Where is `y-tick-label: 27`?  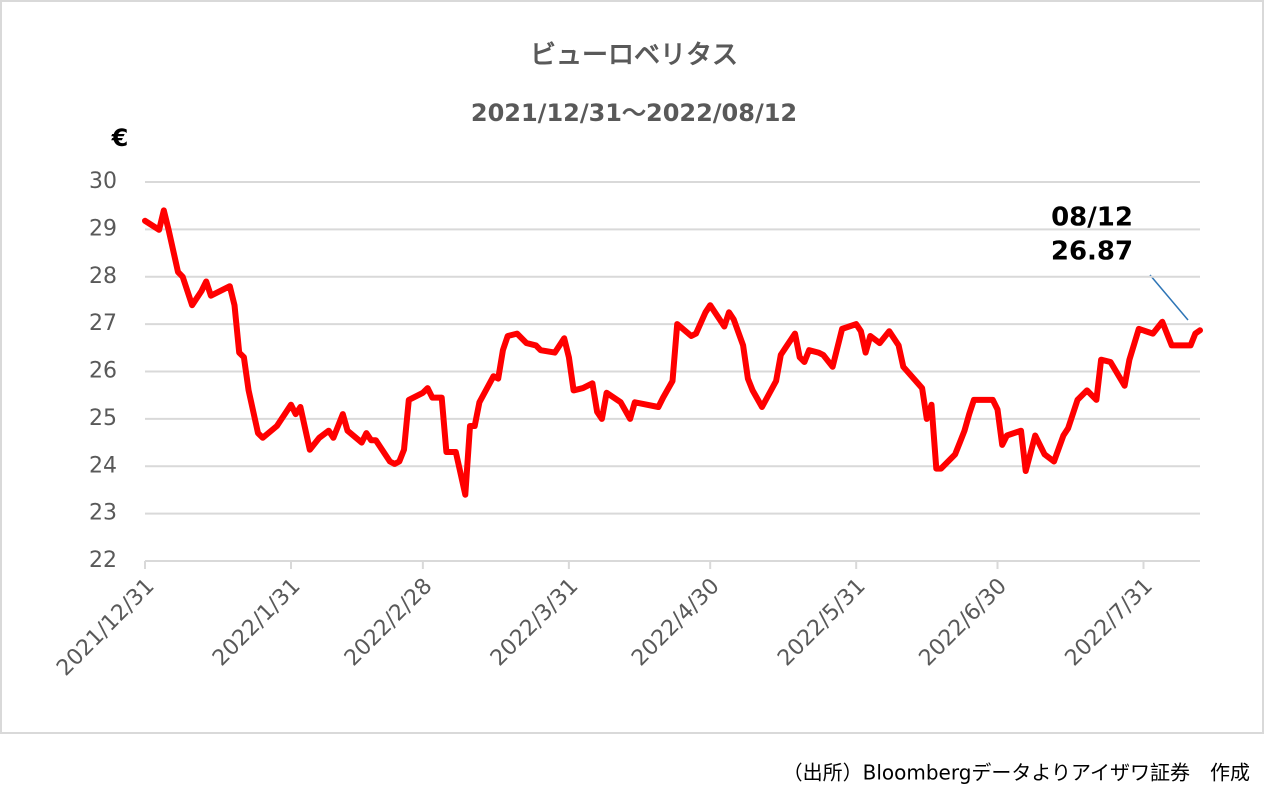 y-tick-label: 27 is located at coordinates (103, 323).